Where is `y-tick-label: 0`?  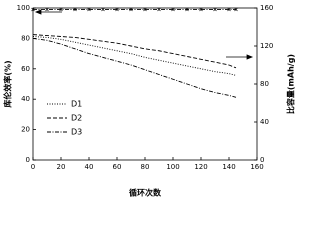 y-tick-label: 0 is located at coordinates (28, 160).